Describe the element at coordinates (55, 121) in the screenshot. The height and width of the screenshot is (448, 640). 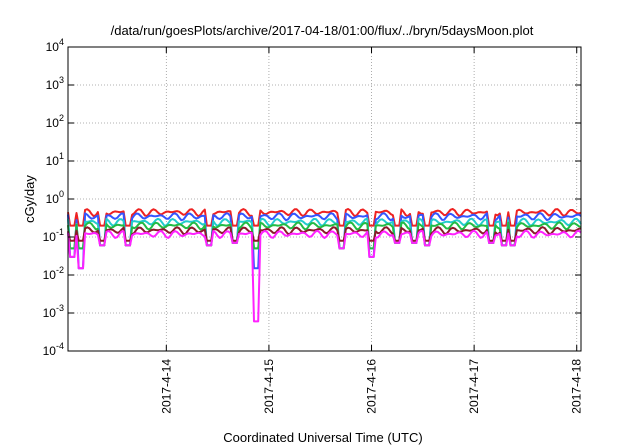
I see `y-tick-label: 10²` at that location.